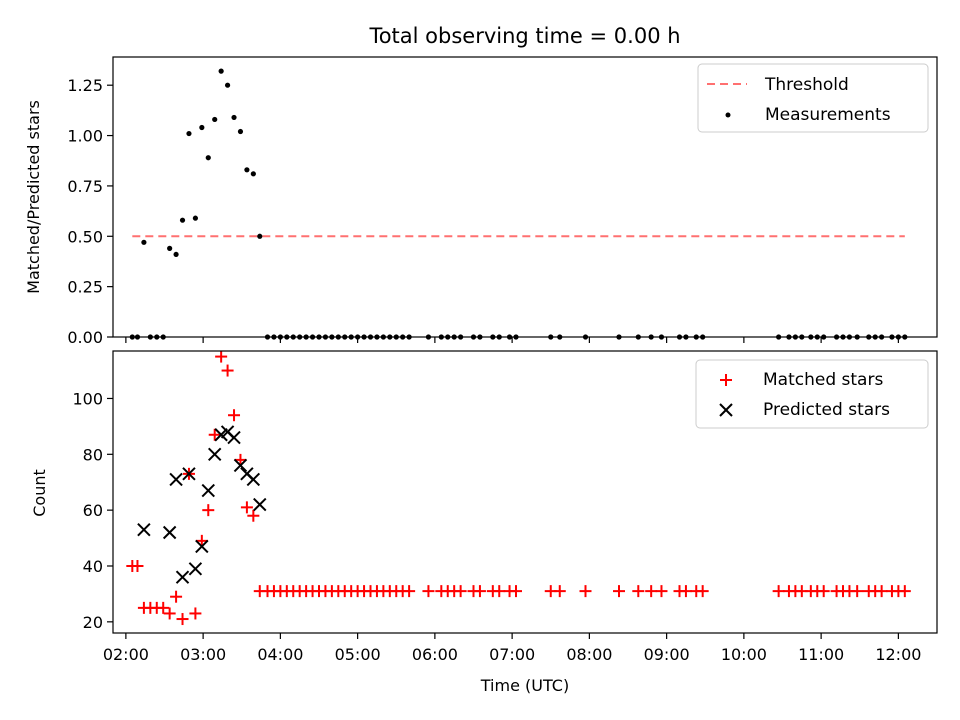 The height and width of the screenshot is (720, 960). Describe the element at coordinates (93, 454) in the screenshot. I see `bottom-ytick-label-3: 80` at that location.